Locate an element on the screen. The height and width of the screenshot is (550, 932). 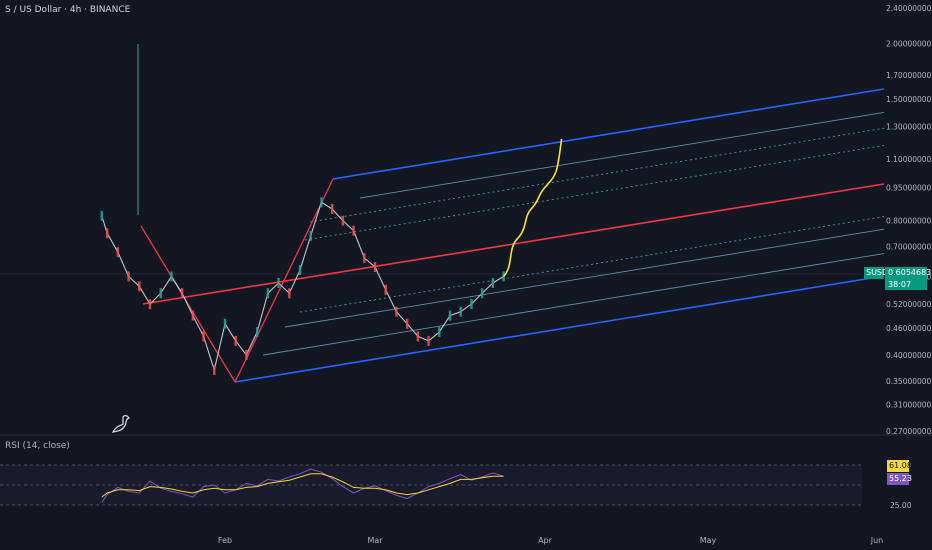
rsi-title: RSI (14, close) is located at coordinates (37, 446).